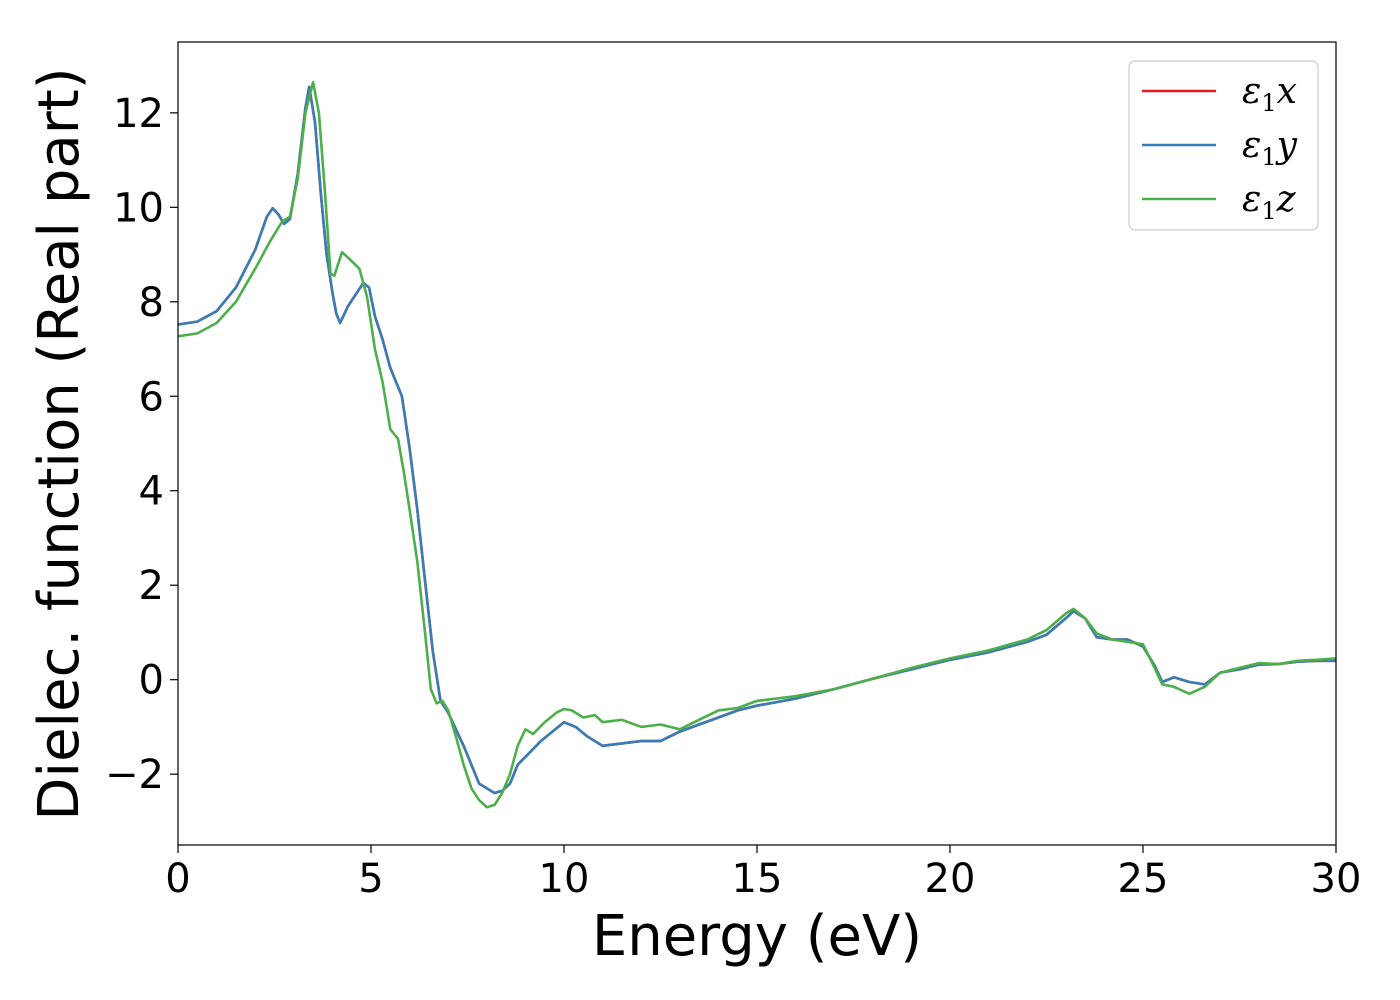 The height and width of the screenshot is (1000, 1400). I want to click on legend-box, so click(1223, 145).